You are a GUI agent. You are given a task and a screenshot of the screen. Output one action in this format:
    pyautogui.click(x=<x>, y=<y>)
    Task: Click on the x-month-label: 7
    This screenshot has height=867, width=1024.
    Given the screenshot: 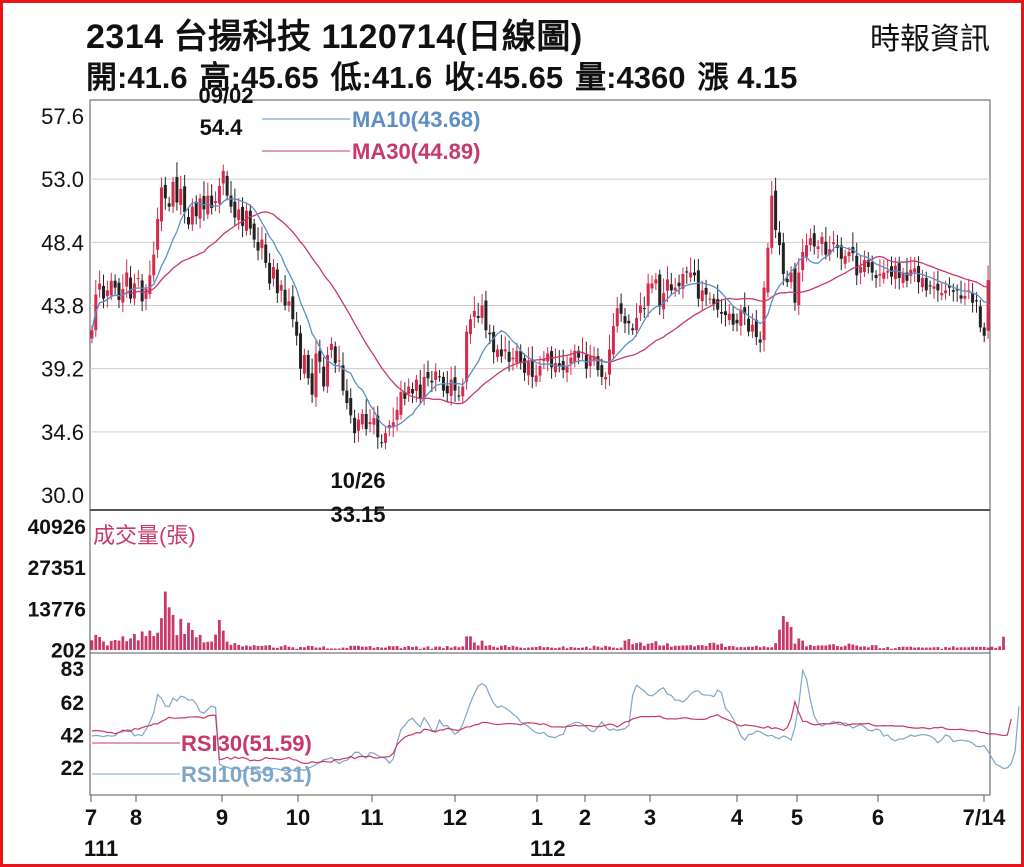 What is the action you would take?
    pyautogui.click(x=91, y=817)
    